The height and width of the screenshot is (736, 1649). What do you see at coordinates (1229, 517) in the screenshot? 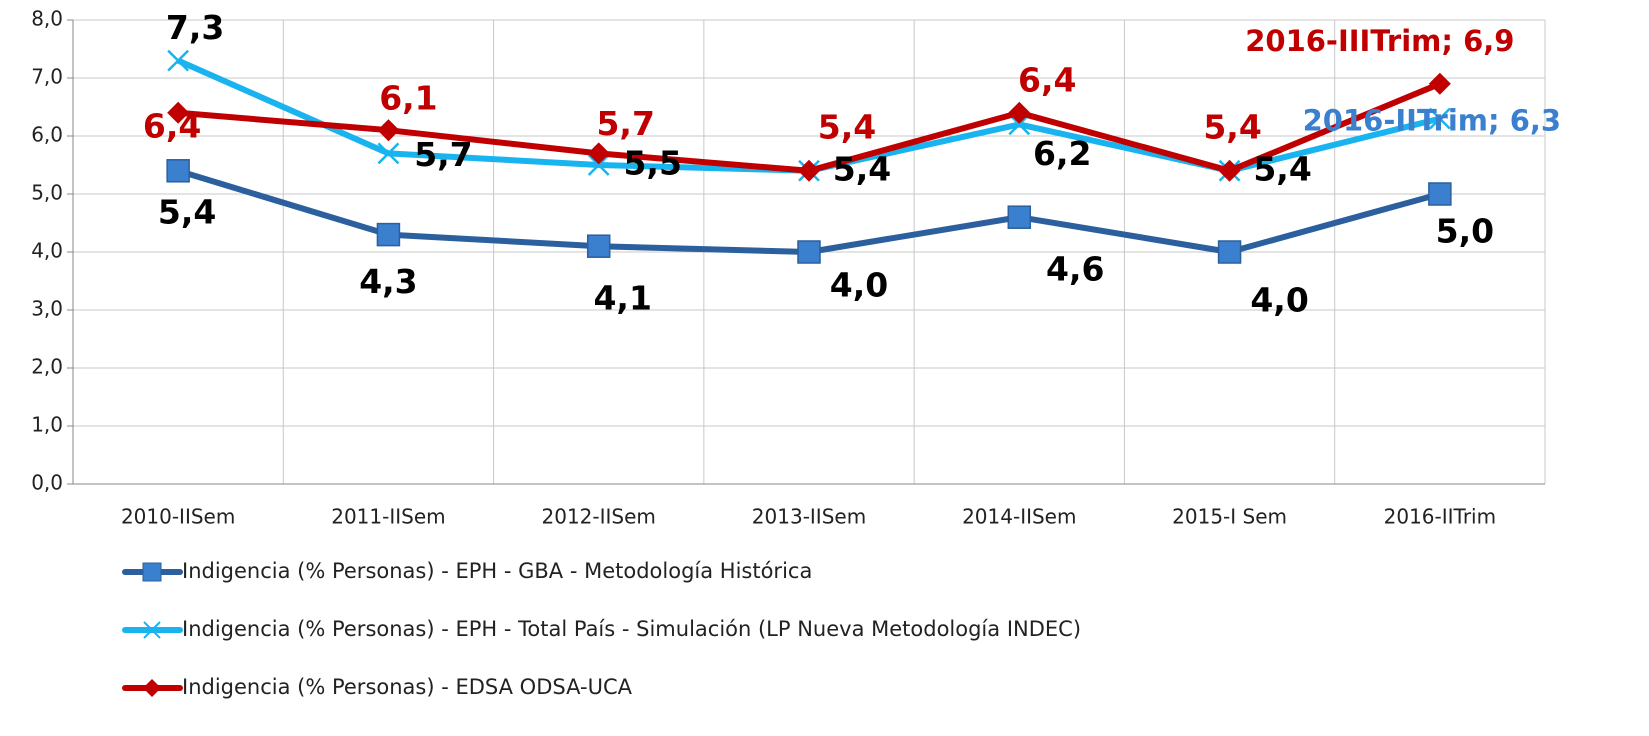
I see `x-tick-label: 2015-I Sem` at bounding box center [1229, 517].